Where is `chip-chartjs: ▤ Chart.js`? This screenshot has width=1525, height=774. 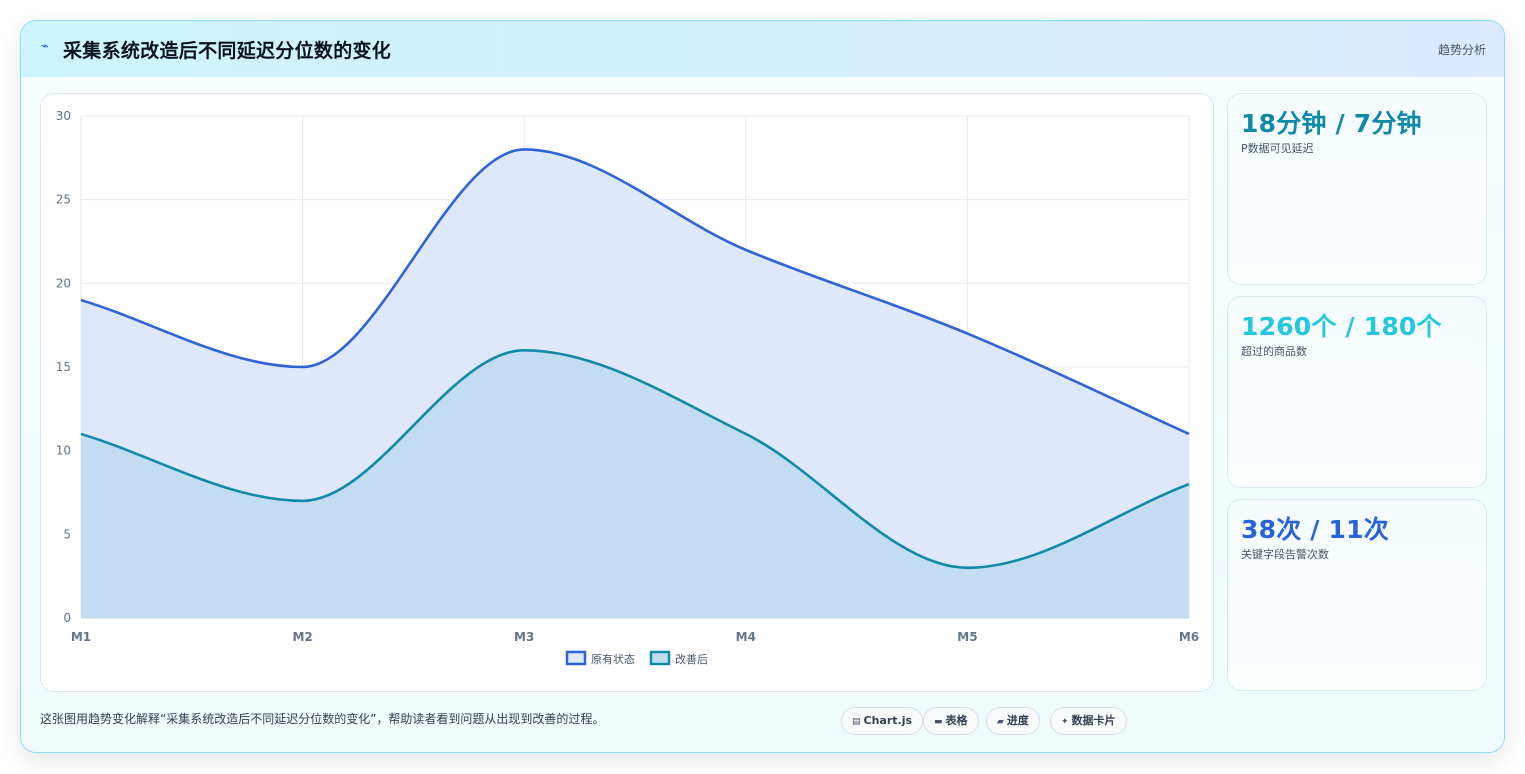
chip-chartjs: ▤ Chart.js is located at coordinates (882, 721).